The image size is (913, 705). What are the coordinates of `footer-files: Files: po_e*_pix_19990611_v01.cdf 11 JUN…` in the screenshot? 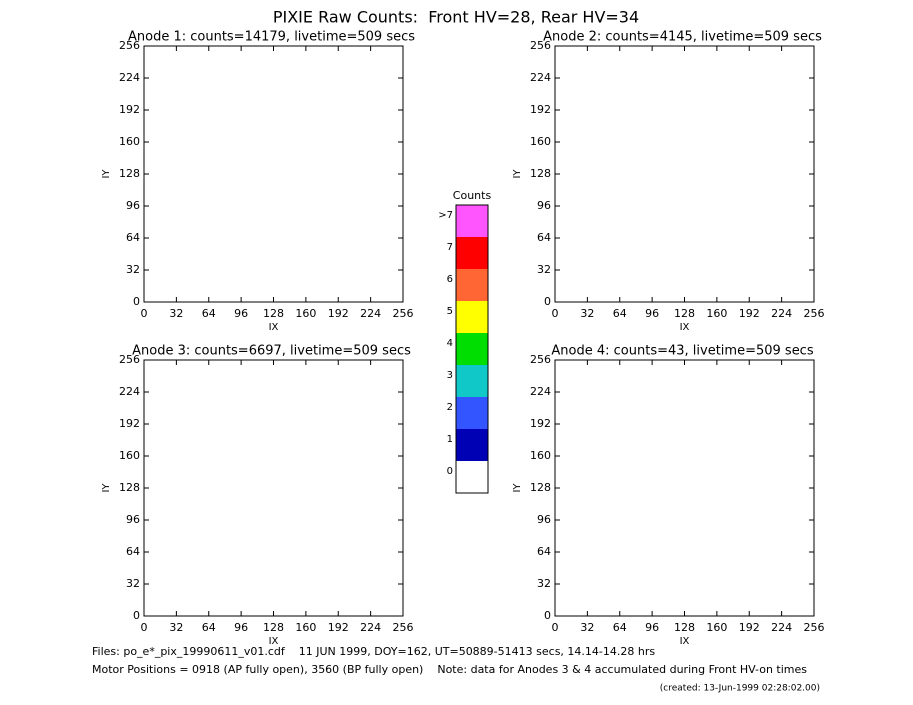 It's located at (373, 651).